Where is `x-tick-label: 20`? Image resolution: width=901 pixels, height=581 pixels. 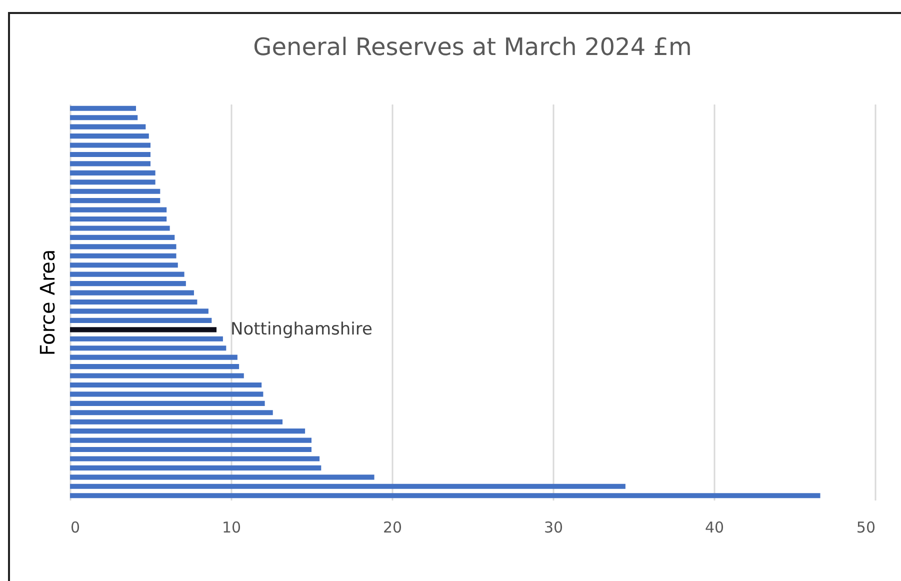
x-tick-label: 20 is located at coordinates (392, 527).